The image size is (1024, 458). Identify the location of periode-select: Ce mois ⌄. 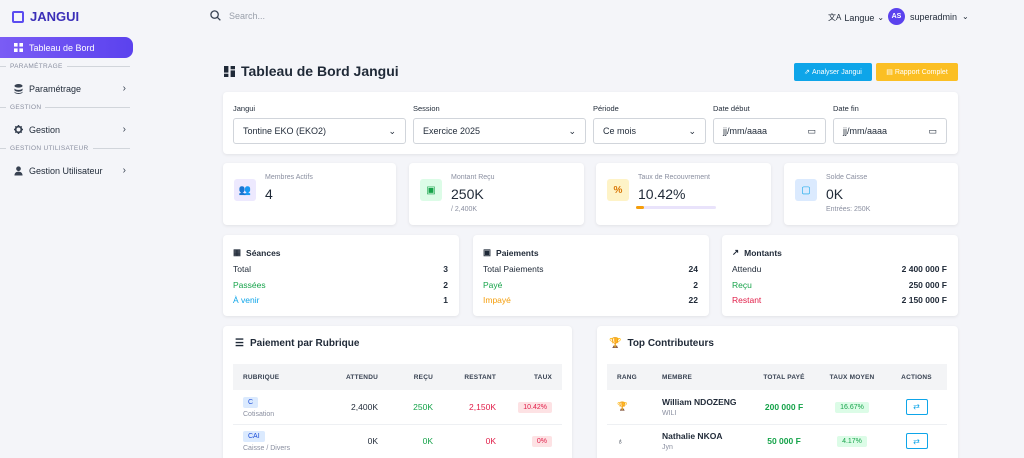
(649, 131).